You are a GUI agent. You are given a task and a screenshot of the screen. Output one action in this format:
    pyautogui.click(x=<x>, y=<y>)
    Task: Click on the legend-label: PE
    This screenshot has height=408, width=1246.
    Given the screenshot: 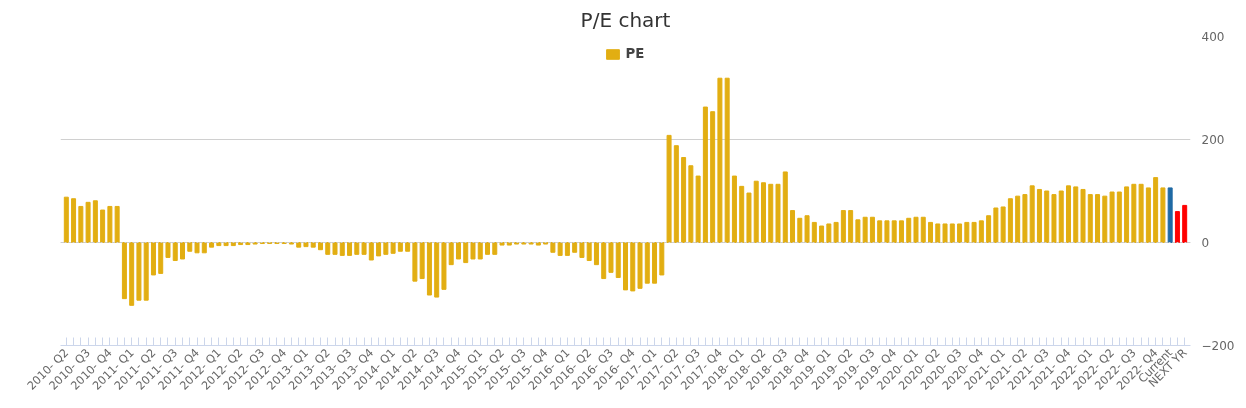 What is the action you would take?
    pyautogui.click(x=635, y=53)
    